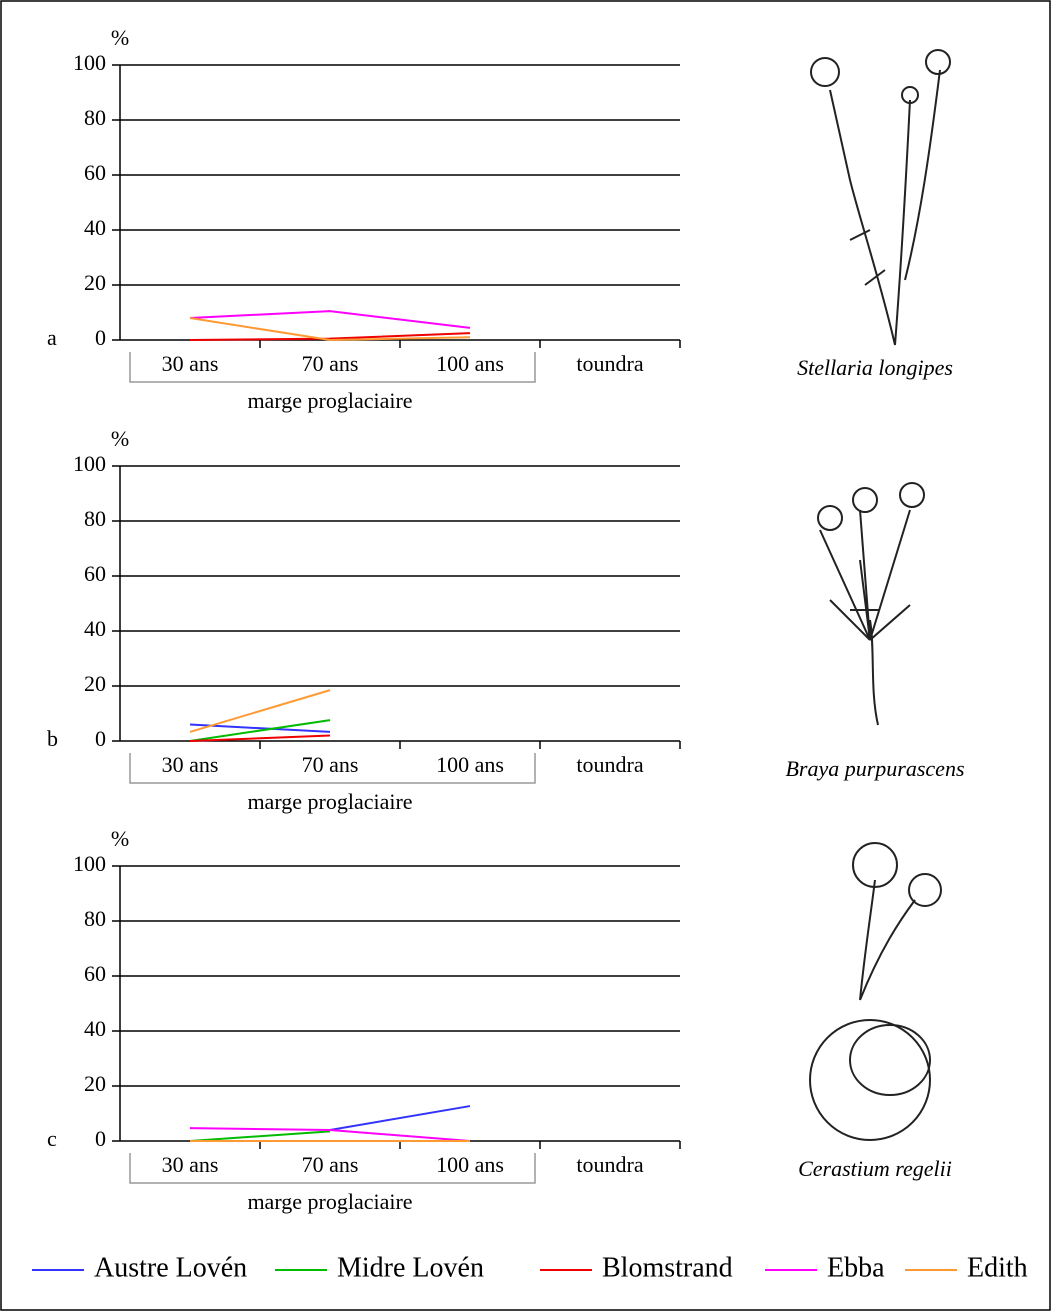  Describe the element at coordinates (875, 367) in the screenshot. I see `species-caption: Stellaria longipes` at that location.